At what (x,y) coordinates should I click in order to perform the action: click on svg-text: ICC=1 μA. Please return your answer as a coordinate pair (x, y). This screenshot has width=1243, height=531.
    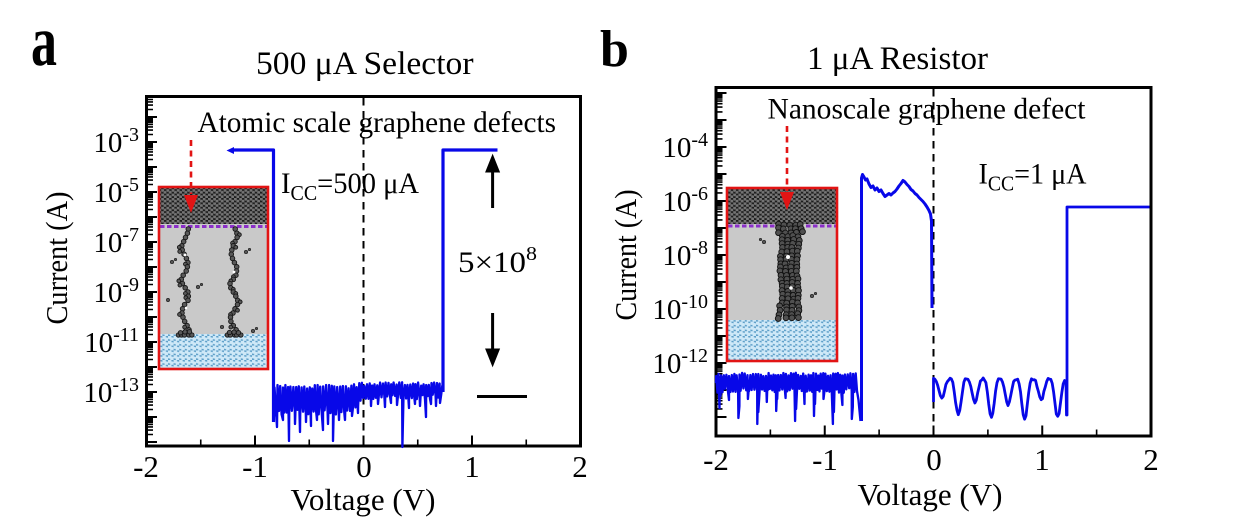
    Looking at the image, I should click on (1033, 177).